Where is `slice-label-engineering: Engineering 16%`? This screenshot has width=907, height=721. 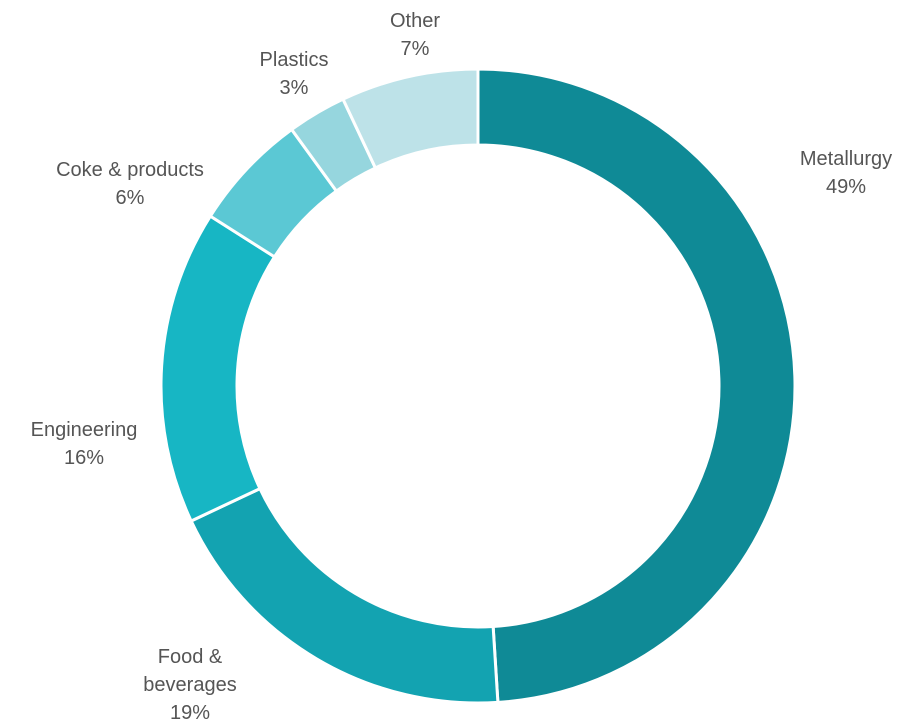
slice-label-engineering: Engineering 16% is located at coordinates (84, 444).